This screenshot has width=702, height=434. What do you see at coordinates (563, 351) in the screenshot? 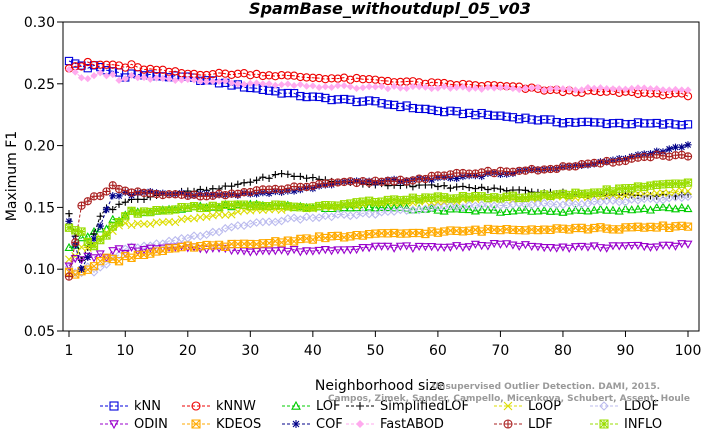
I see `x-tick-label: 80` at bounding box center [563, 351].